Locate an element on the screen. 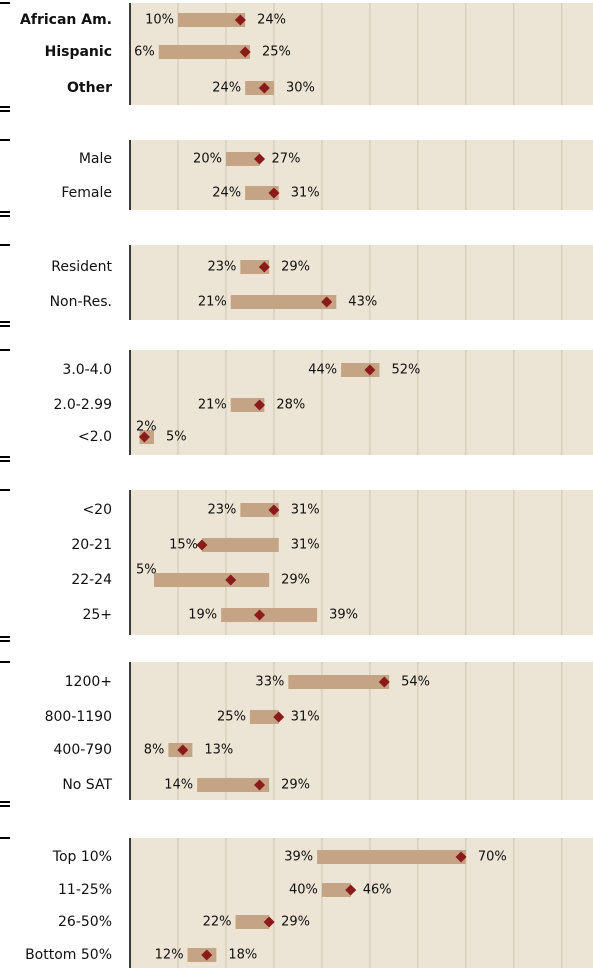 This screenshot has width=593, height=972. category-label: 25+ is located at coordinates (97, 615).